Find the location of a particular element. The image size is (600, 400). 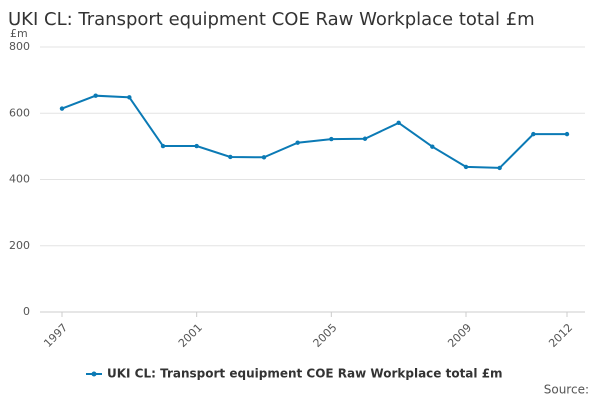

y-tick-label: 800 is located at coordinates (19, 46).